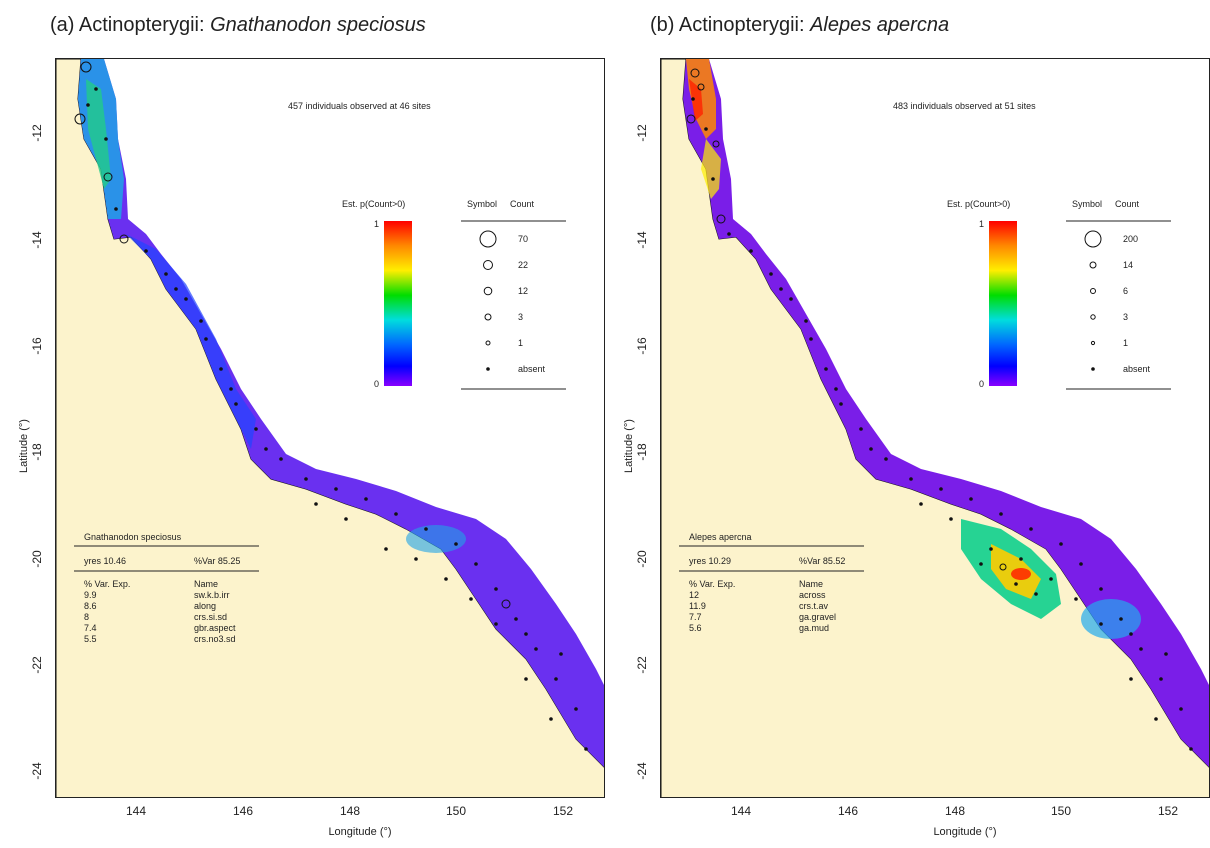 The height and width of the screenshot is (848, 1210). I want to click on title-prefix: (b) Actinopterygii:, so click(730, 25).